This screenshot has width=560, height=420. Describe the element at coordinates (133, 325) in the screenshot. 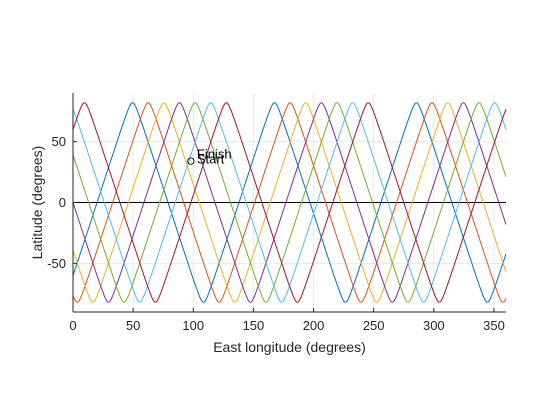

I see `x-tick-label: 50` at that location.